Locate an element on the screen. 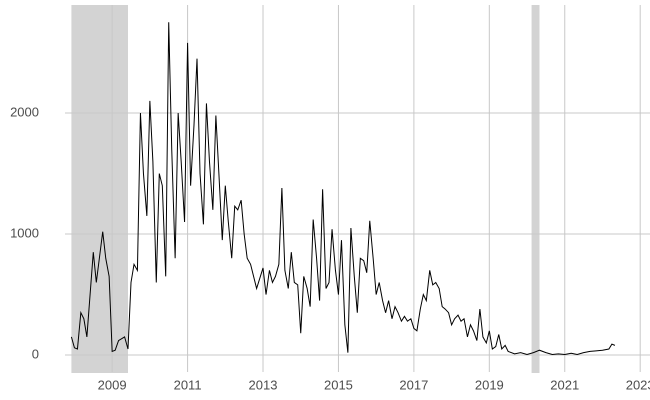 The width and height of the screenshot is (650, 400). x-tick-label: 2023 is located at coordinates (638, 384).